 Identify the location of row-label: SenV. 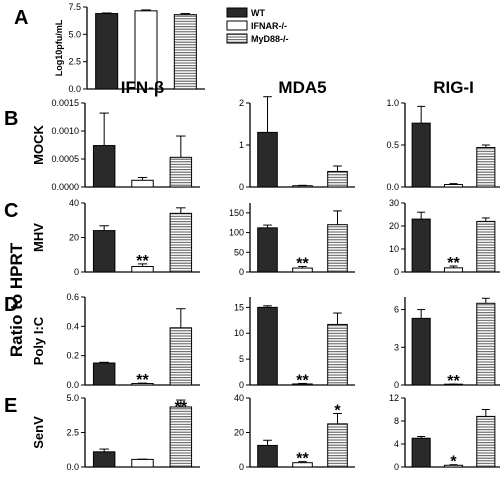
(38, 432).